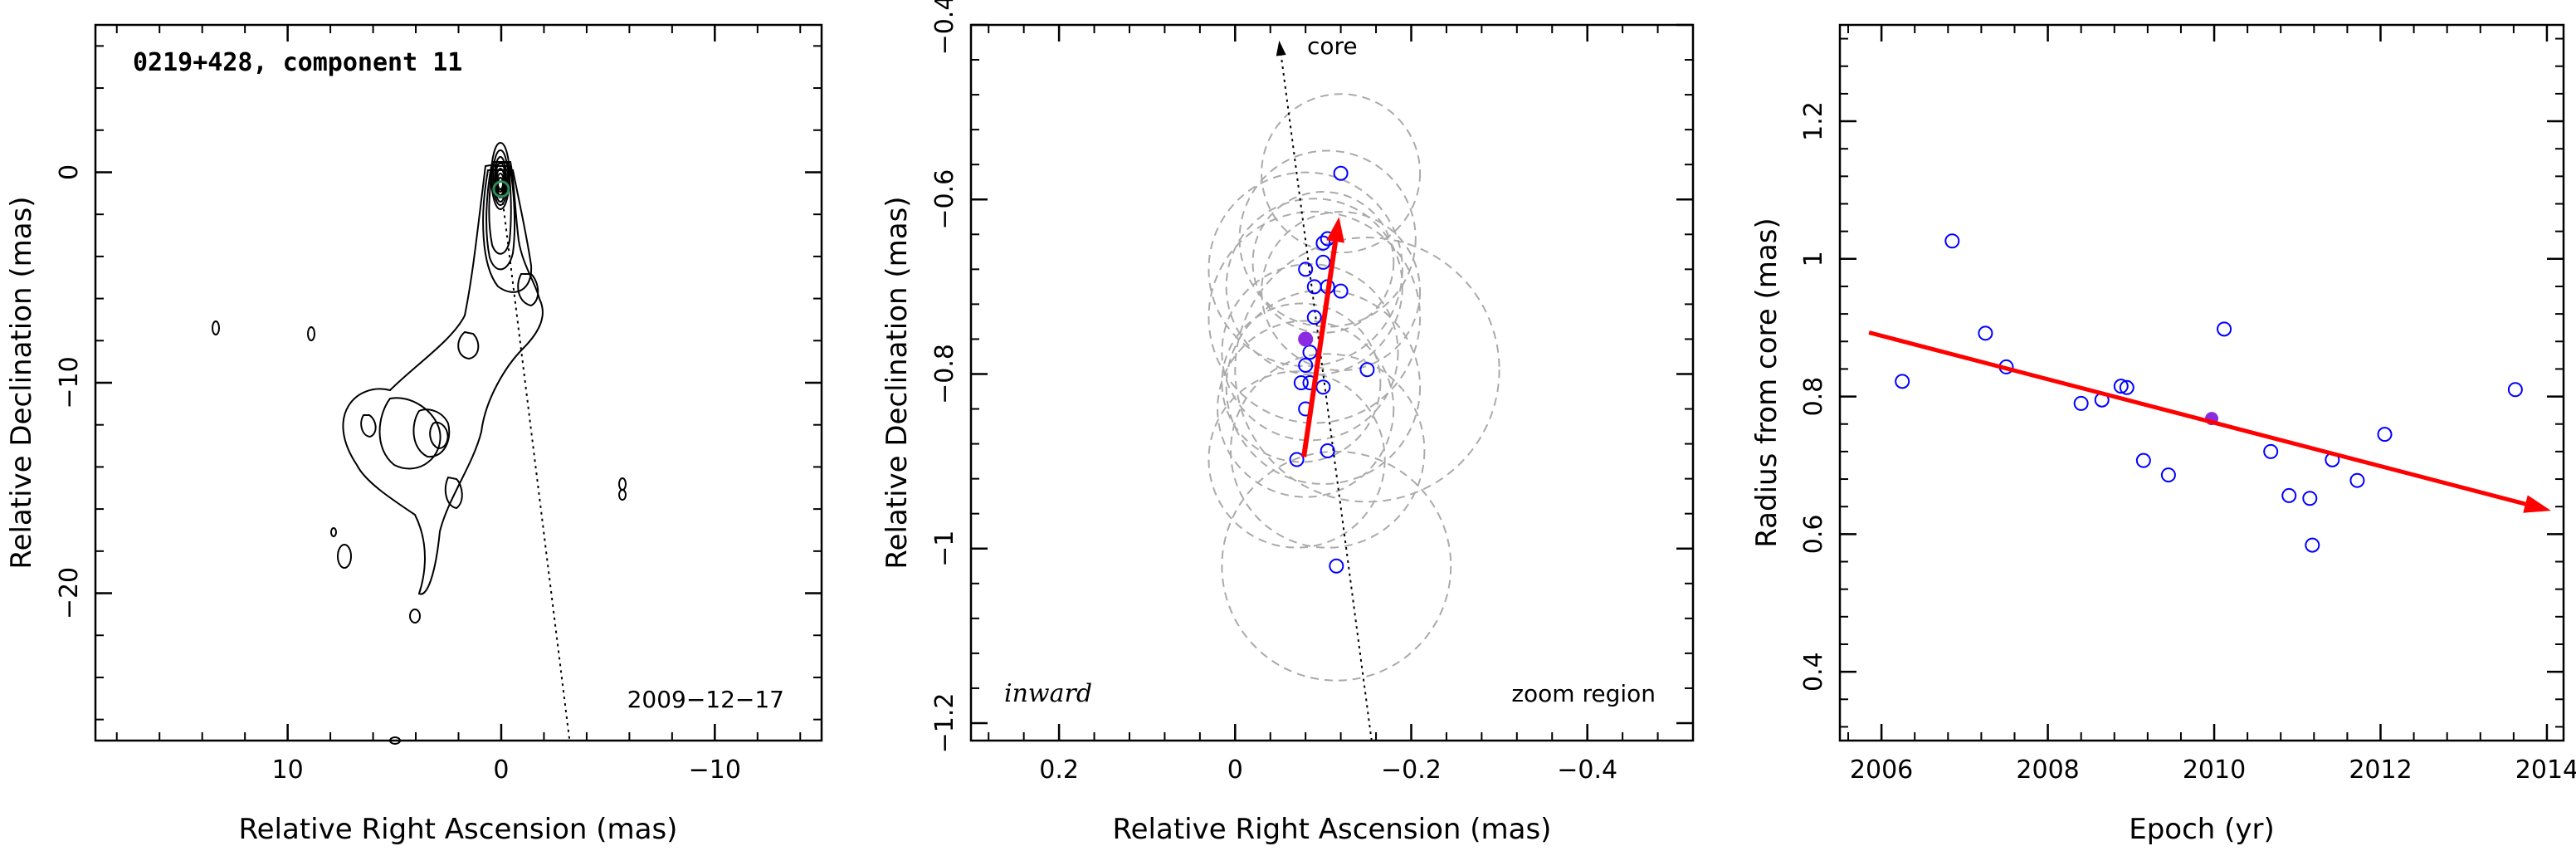 The height and width of the screenshot is (851, 2576). I want to click on contour-lines, so click(420, 443).